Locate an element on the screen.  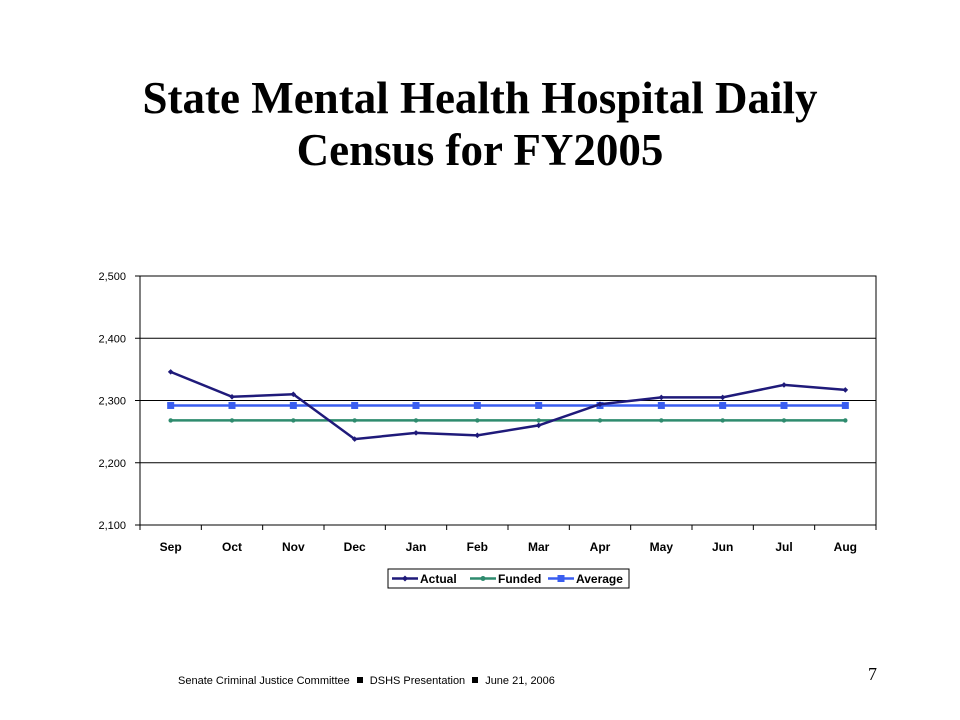
legend-label-funded: Funded is located at coordinates (519, 579).